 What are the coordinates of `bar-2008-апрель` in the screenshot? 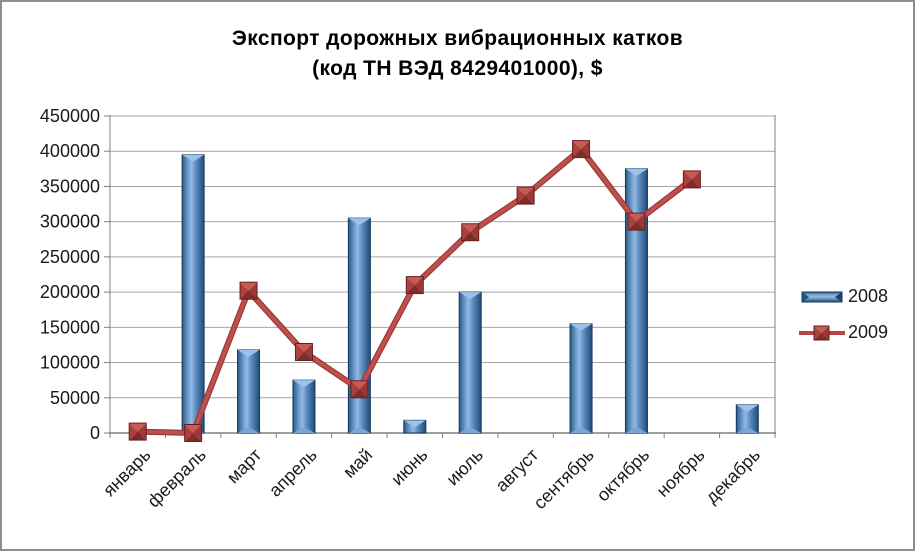 It's located at (304, 406).